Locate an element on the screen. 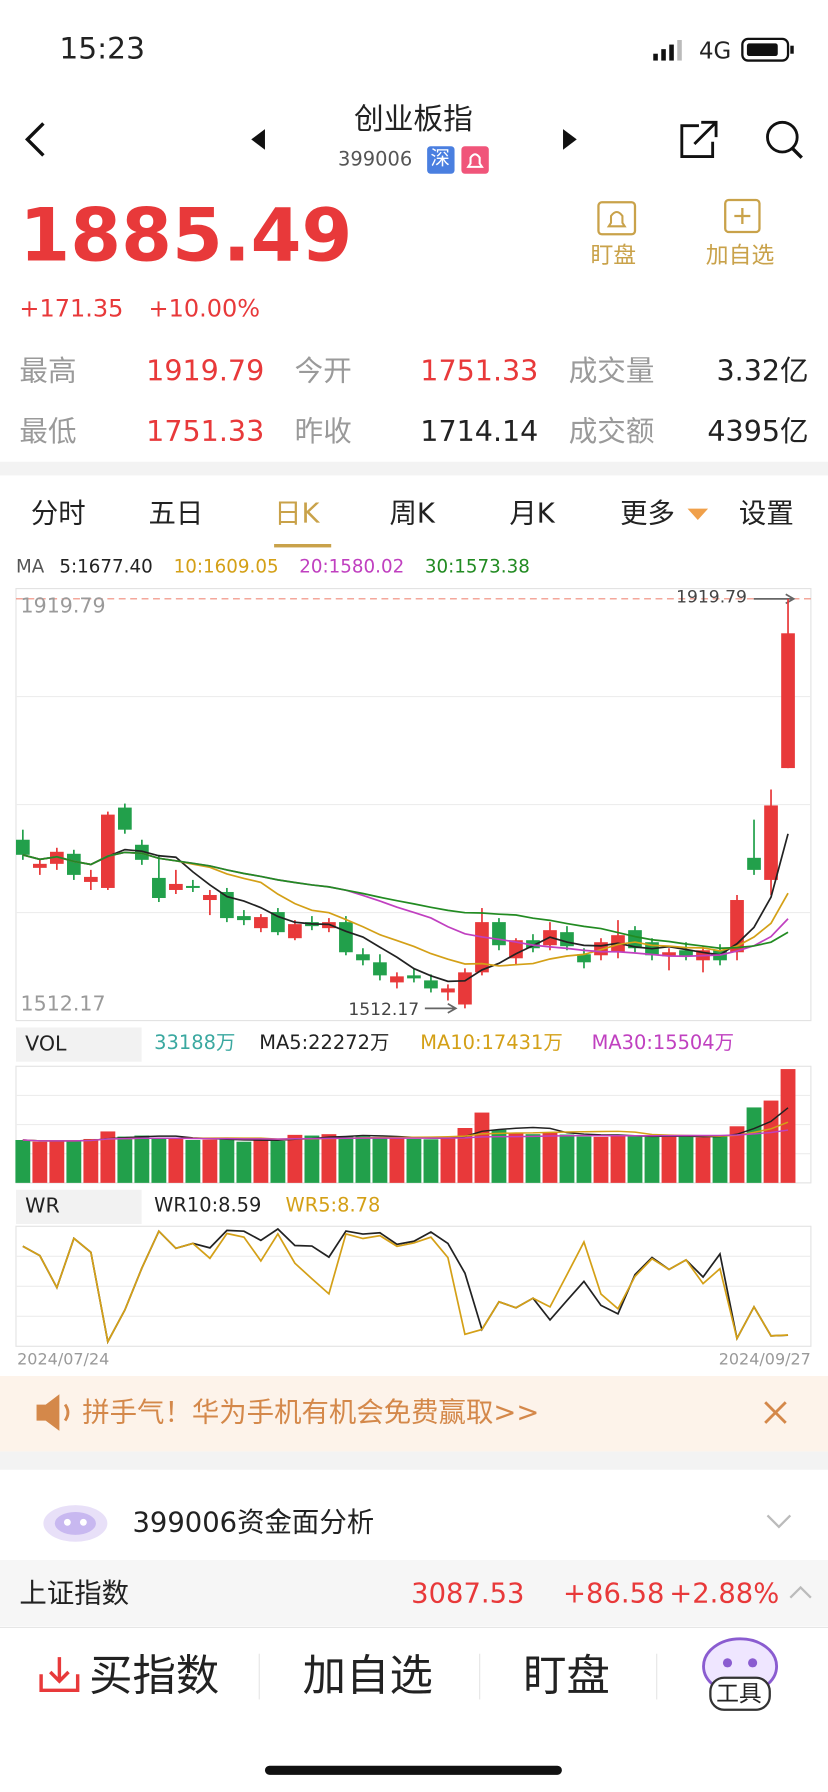  stat-value: 1919.79 is located at coordinates (205, 371).